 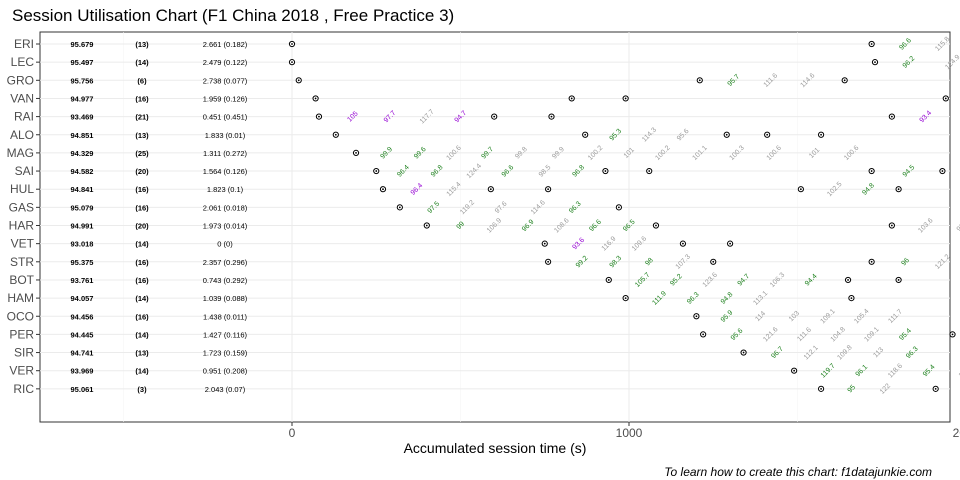 What do you see at coordinates (225, 153) in the screenshot?
I see `gap-to-best: 1.311 (0.272)` at bounding box center [225, 153].